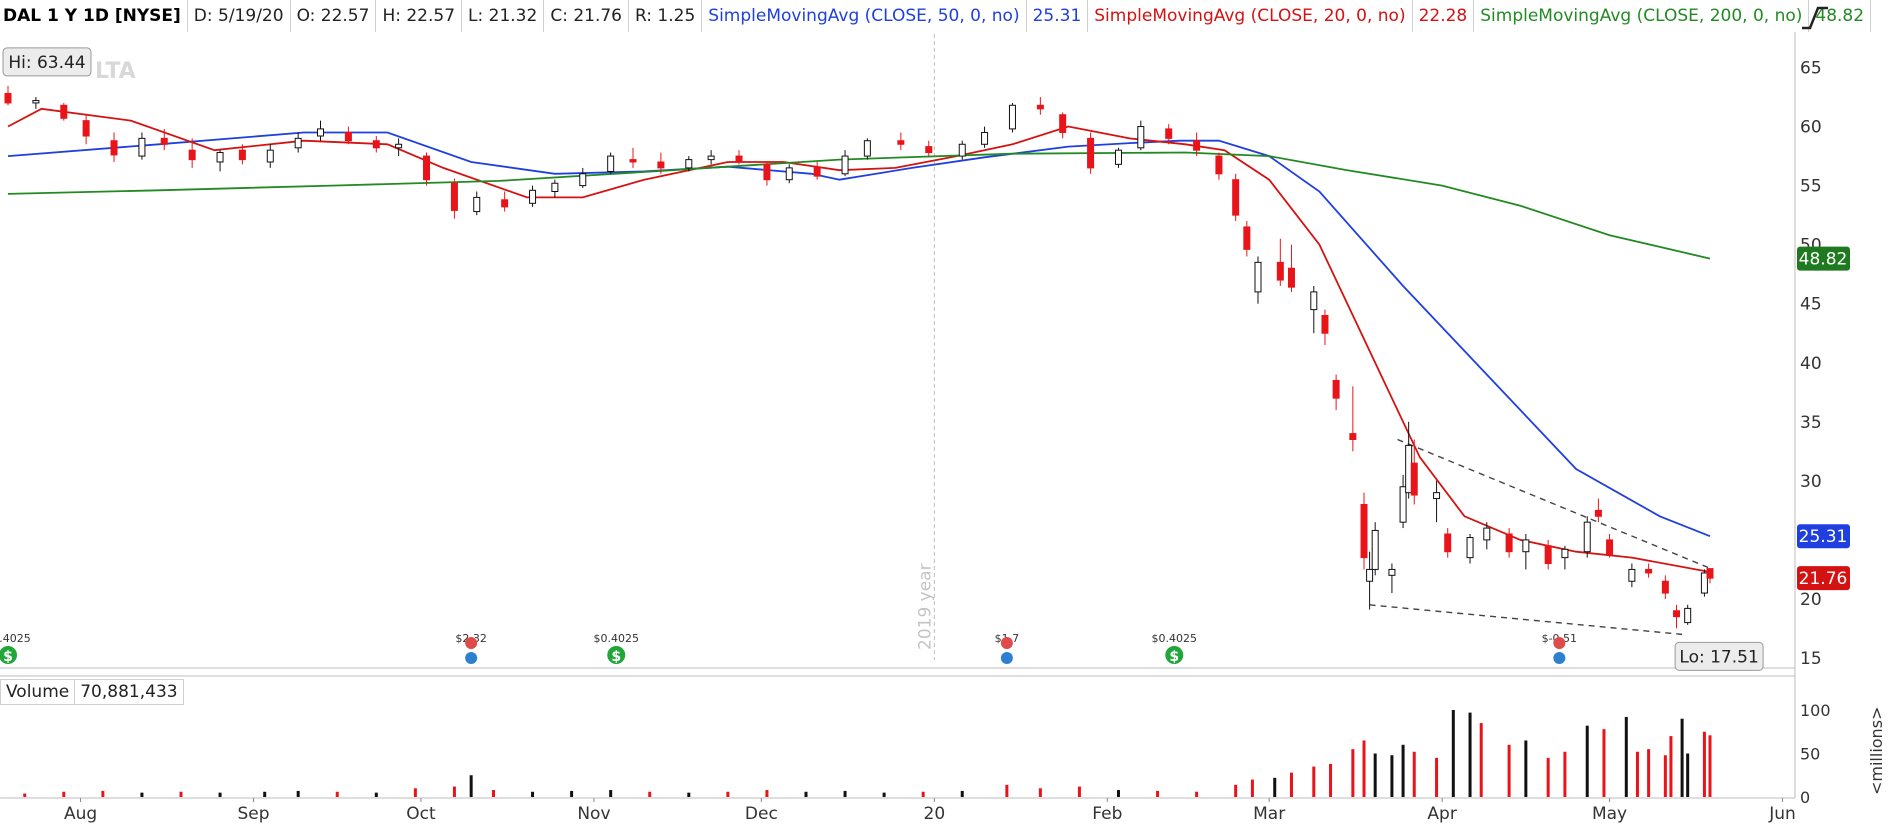 The width and height of the screenshot is (1889, 825). What do you see at coordinates (1554, 503) in the screenshot?
I see `trendline` at bounding box center [1554, 503].